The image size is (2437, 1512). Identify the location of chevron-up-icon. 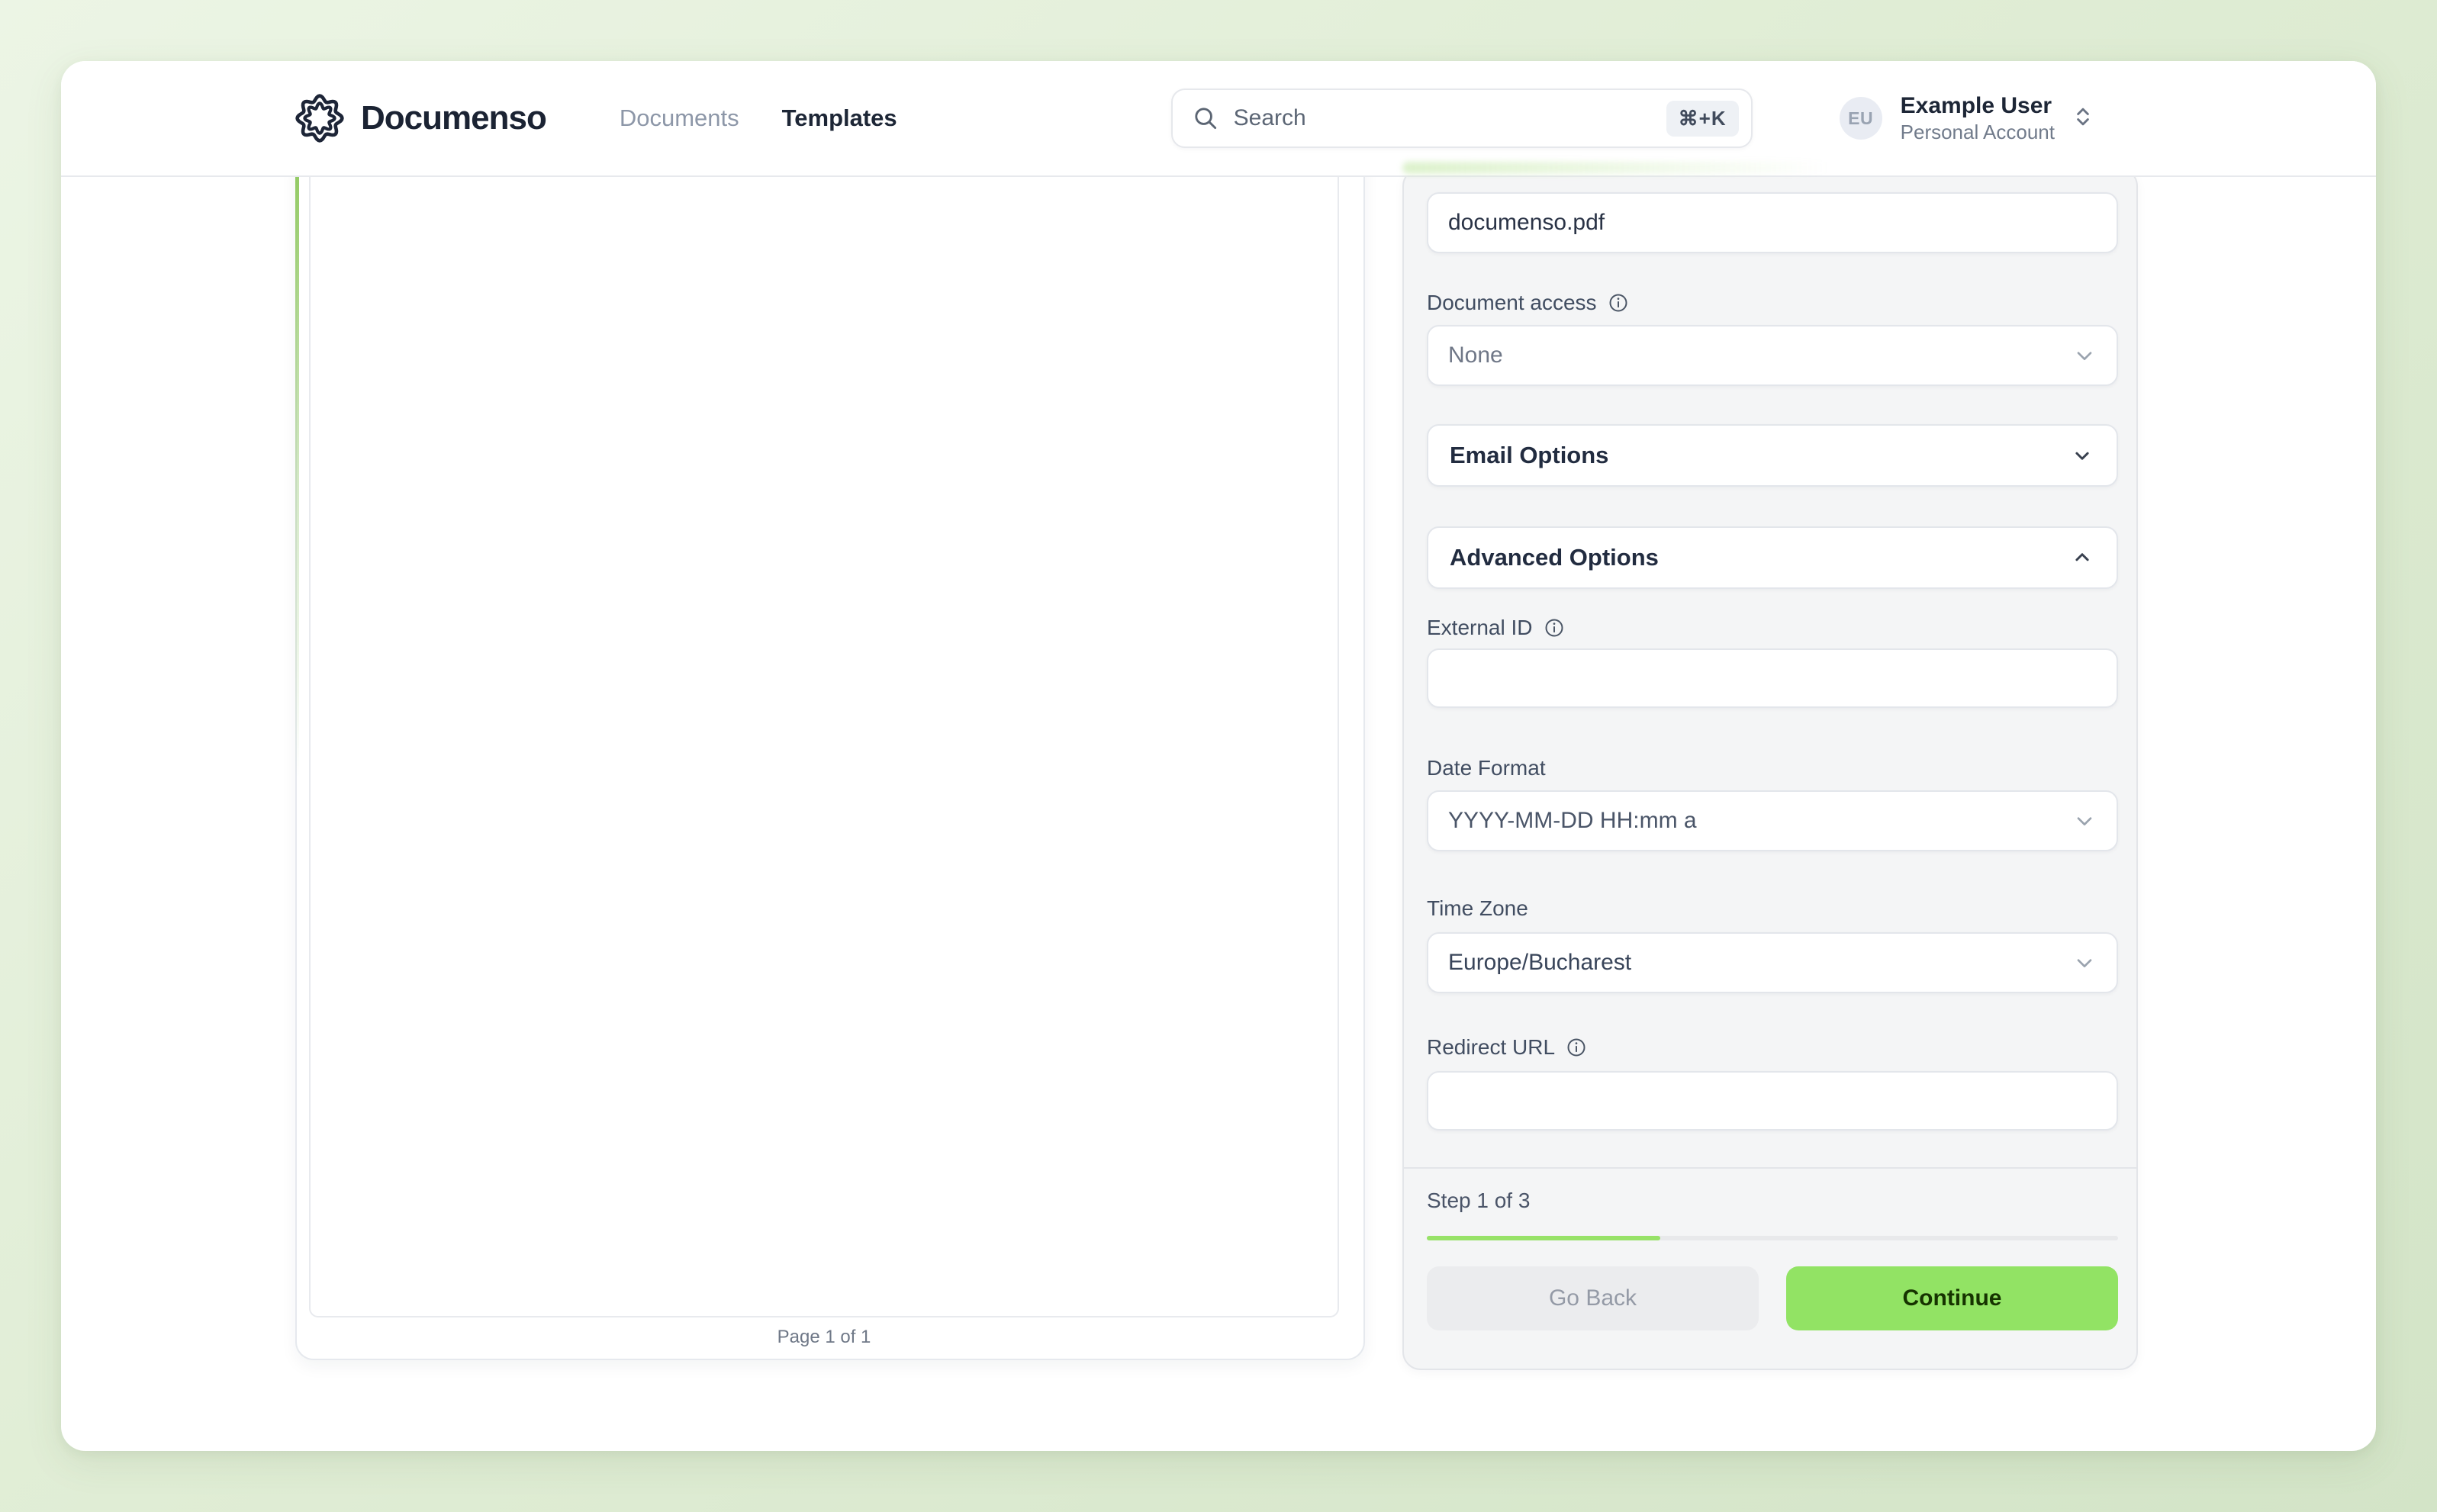
(2082, 557).